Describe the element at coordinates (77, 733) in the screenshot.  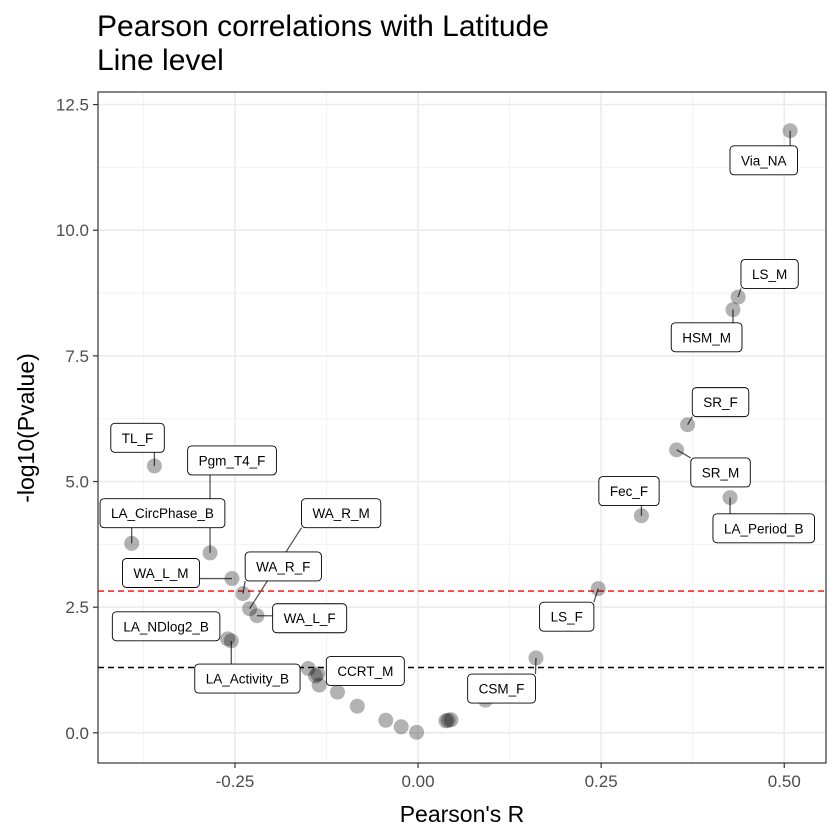
I see `y-tick-label: 0.0` at that location.